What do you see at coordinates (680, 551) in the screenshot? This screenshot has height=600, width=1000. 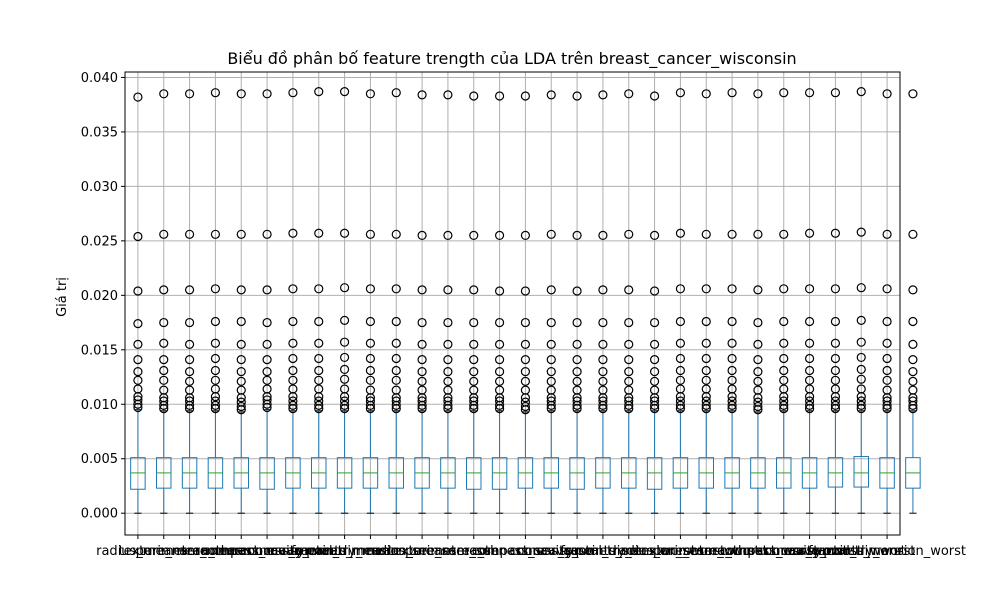 I see `x-tick-label: texture_worst` at bounding box center [680, 551].